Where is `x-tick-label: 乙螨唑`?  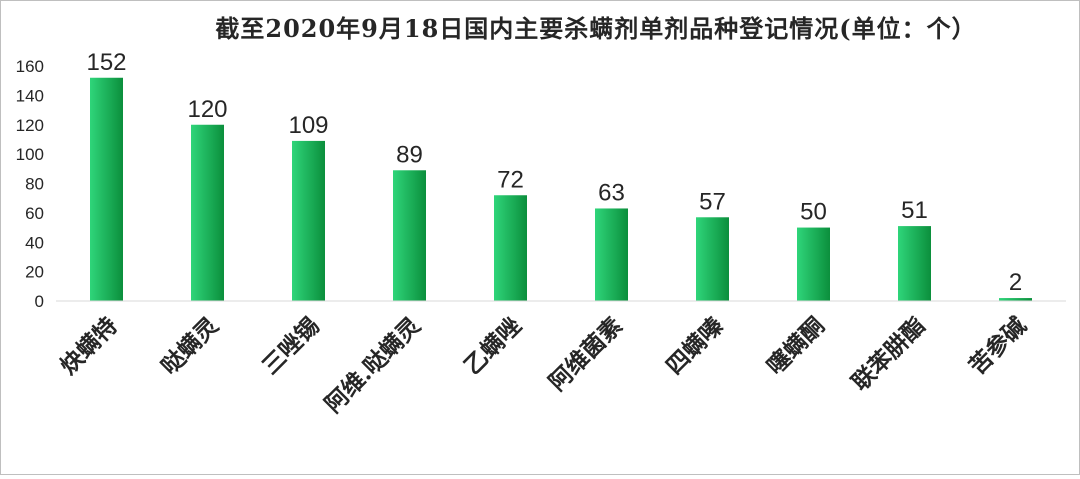 x-tick-label: 乙螨唑 is located at coordinates (493, 346).